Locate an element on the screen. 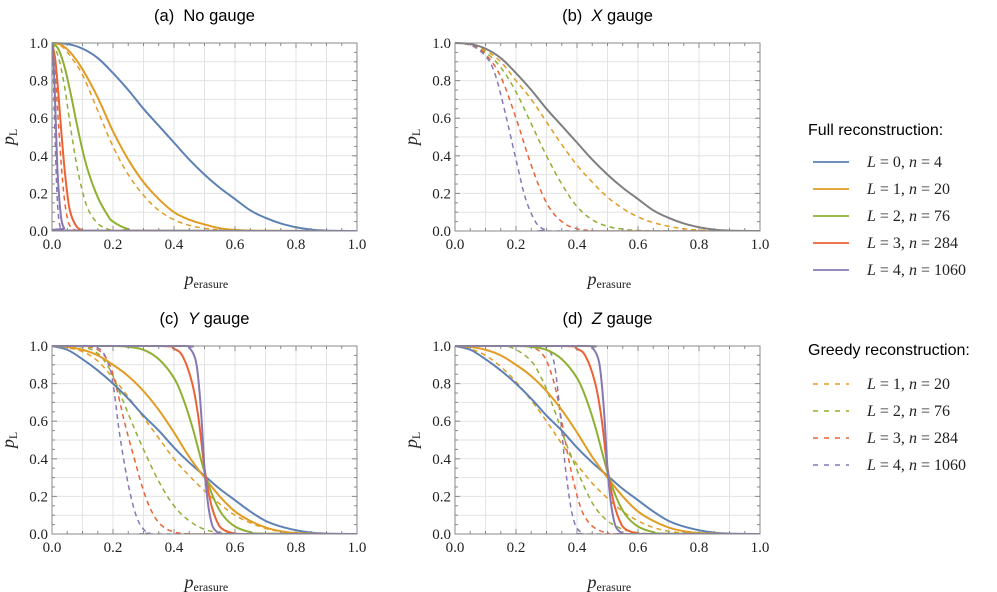  panel-title-gauge: X is located at coordinates (596, 16).